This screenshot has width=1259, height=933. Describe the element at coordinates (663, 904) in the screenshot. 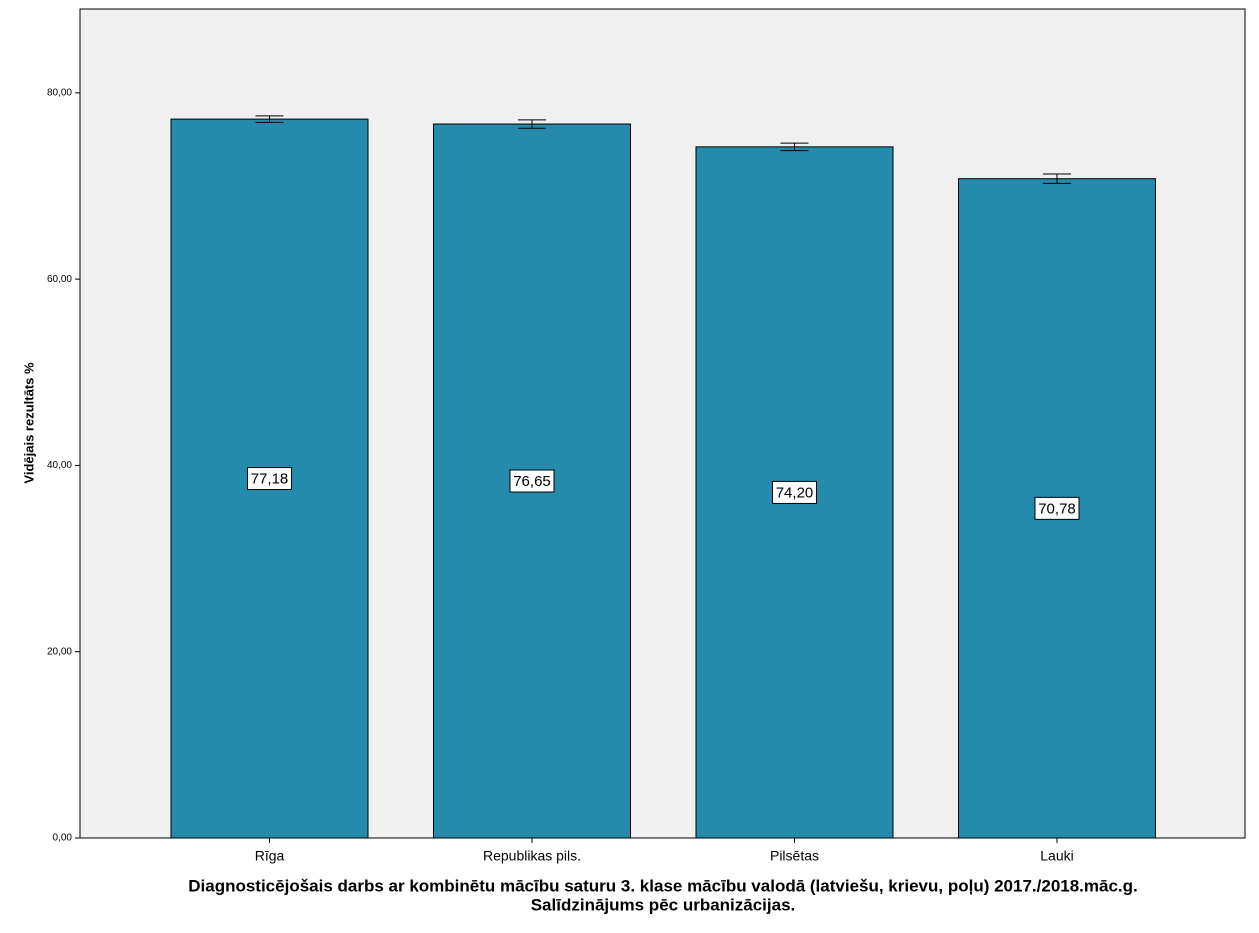

I see `chart-subtitle: Salīdzinājums pēc urbanizācijas.` at that location.